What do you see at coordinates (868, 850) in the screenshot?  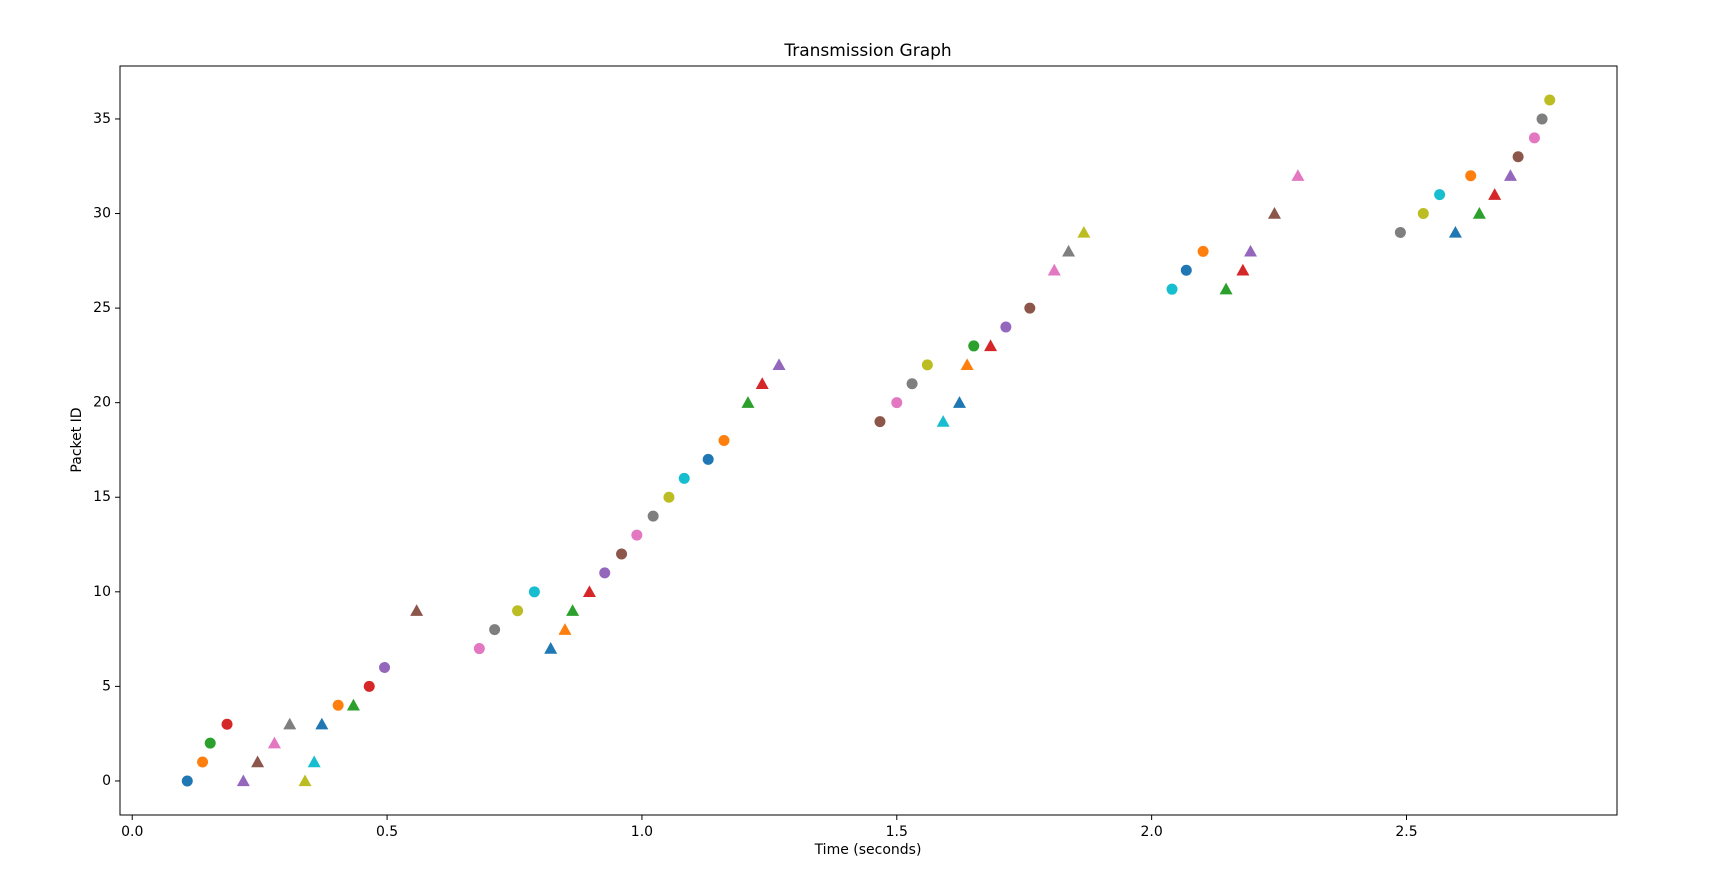 I see `x-axis-label: Time (seconds)` at bounding box center [868, 850].